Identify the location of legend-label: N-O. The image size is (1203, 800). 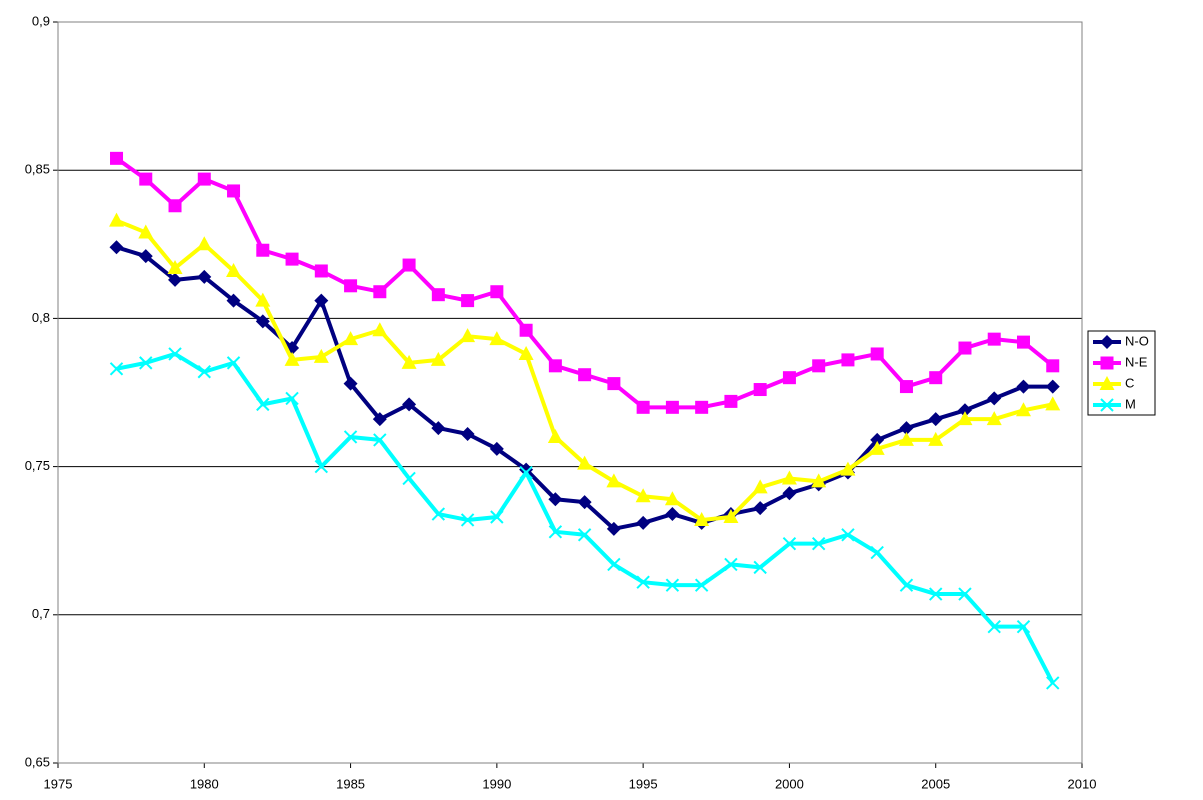
(1137, 340).